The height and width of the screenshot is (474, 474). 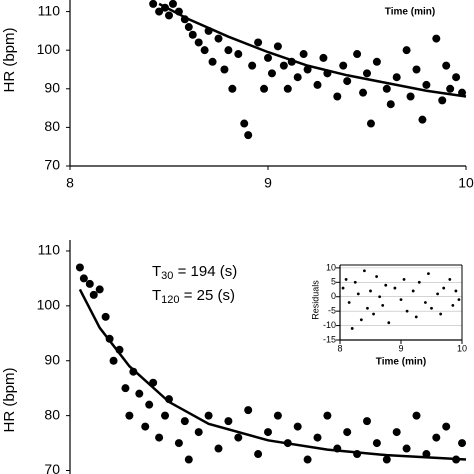 What do you see at coordinates (312, 50) in the screenshot?
I see `fit-line` at bounding box center [312, 50].